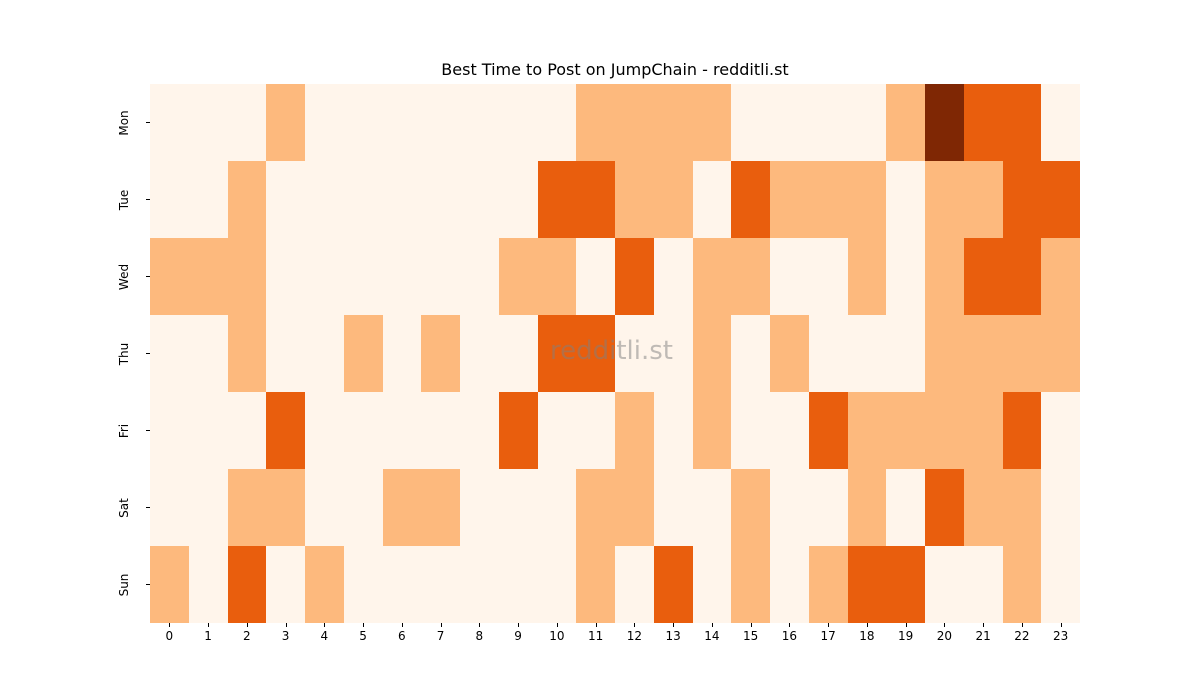 The width and height of the screenshot is (1200, 700). I want to click on x-tick: 19, so click(905, 638).